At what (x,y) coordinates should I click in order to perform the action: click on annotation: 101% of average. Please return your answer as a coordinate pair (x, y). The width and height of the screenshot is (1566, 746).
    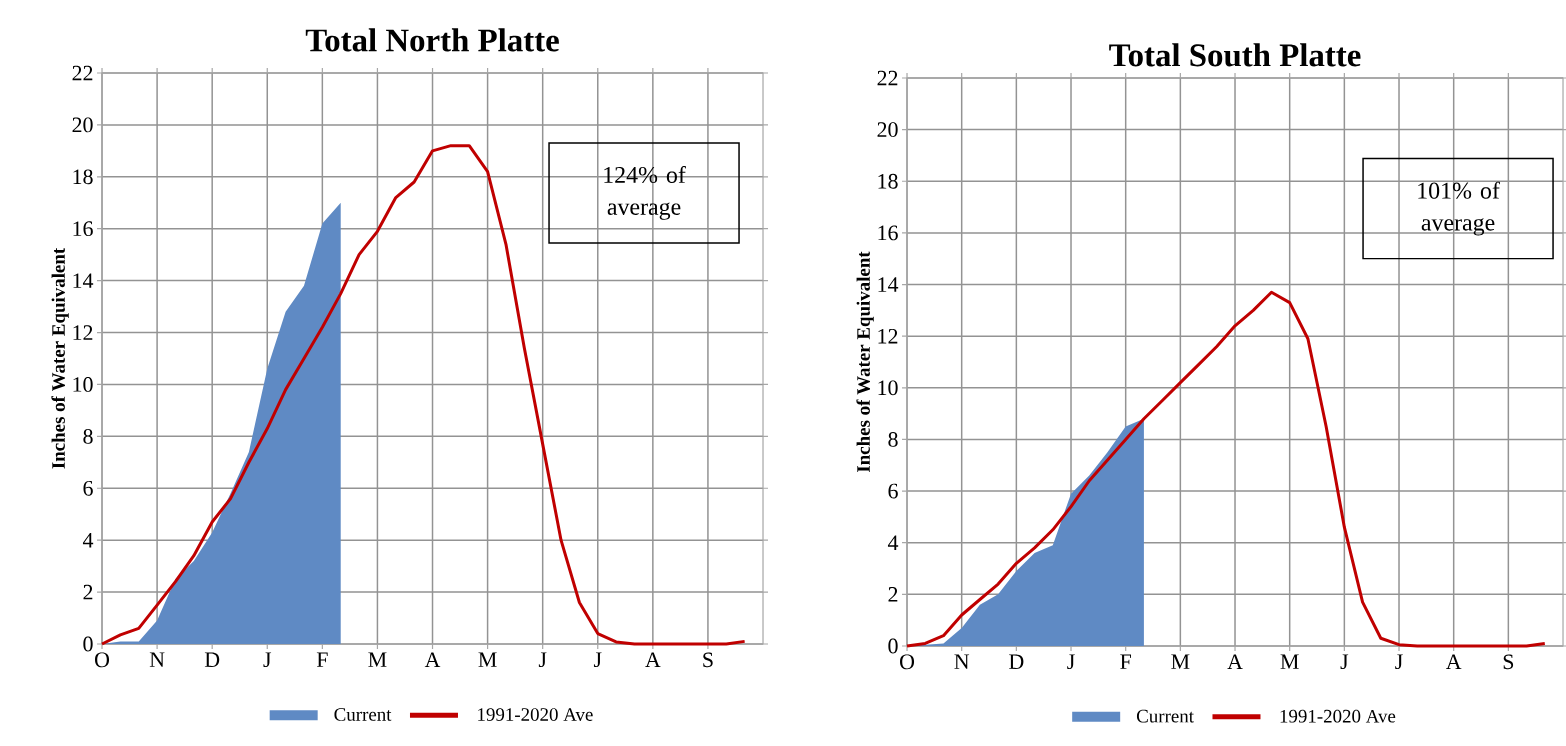
    Looking at the image, I should click on (1459, 208).